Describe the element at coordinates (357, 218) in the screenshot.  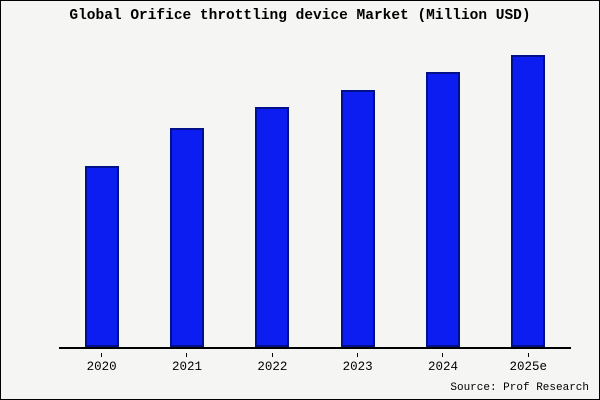
I see `bar-2023` at that location.